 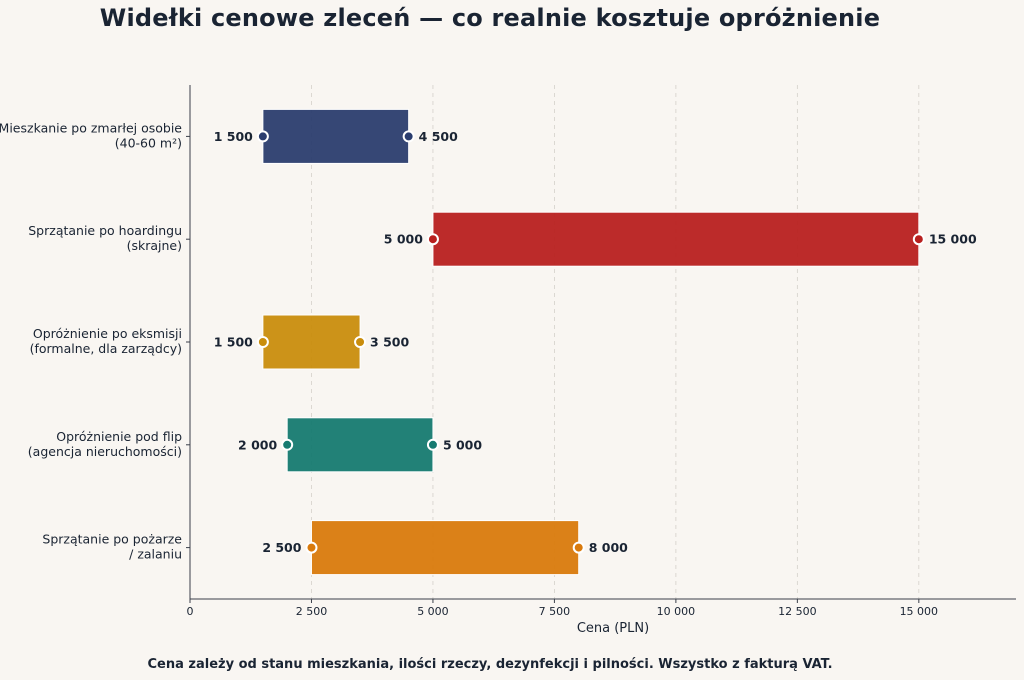 I want to click on category-label-line: Sprzątanie po pożarze, so click(x=112, y=539).